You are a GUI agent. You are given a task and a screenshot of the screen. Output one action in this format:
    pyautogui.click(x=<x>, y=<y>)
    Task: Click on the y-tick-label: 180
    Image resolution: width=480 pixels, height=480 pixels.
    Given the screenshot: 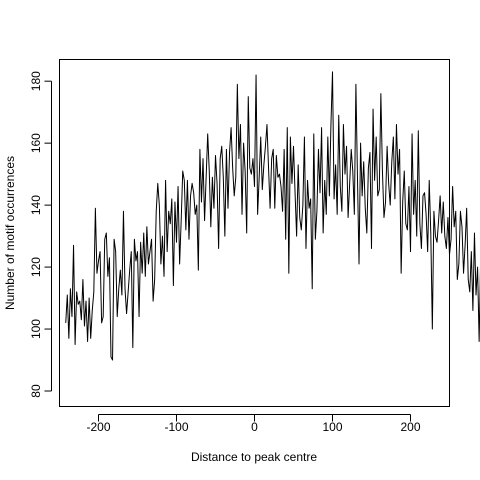 What is the action you would take?
    pyautogui.click(x=36, y=81)
    